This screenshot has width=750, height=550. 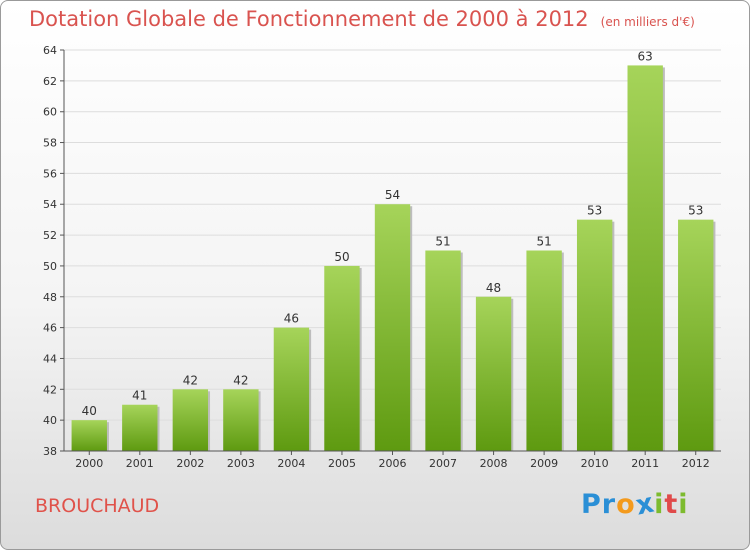 I want to click on y-tick-label: 50, so click(x=50, y=266).